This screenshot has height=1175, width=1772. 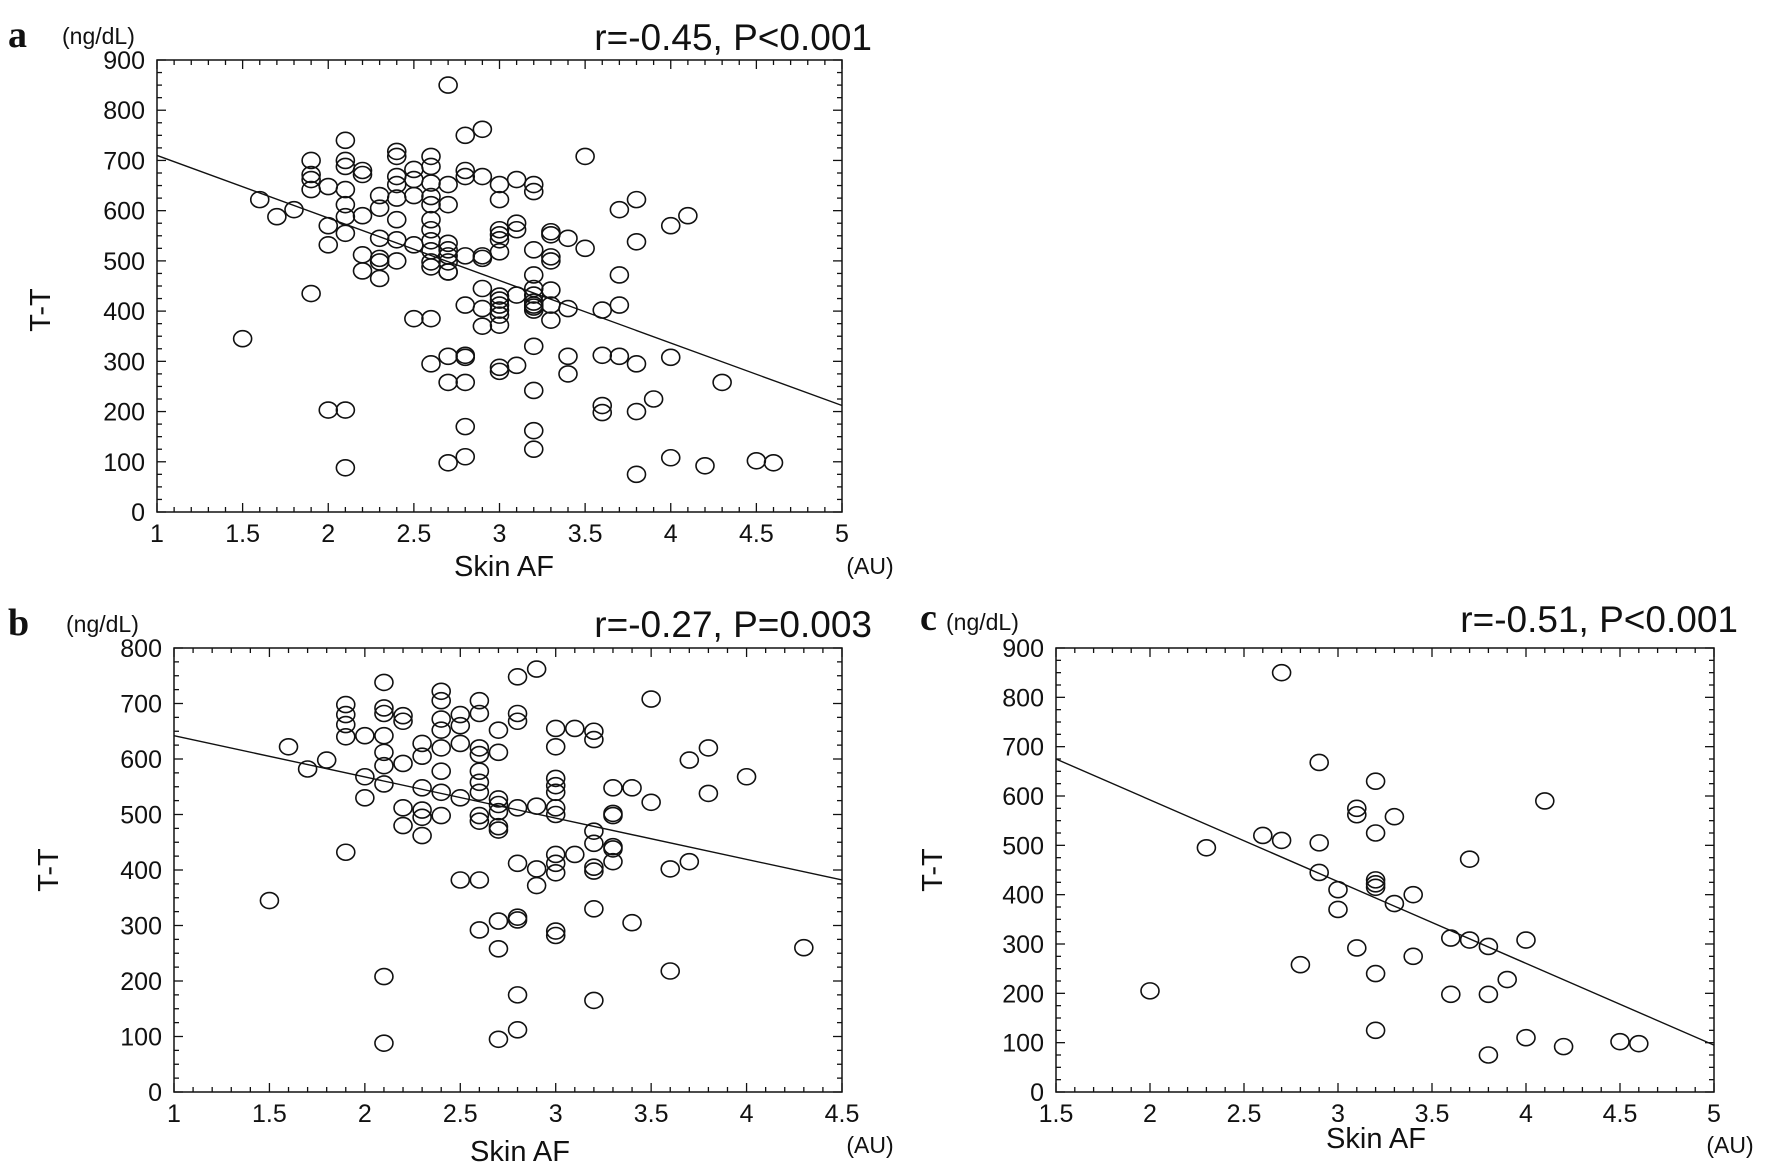 I want to click on x-tick-label: 2, so click(x=365, y=1114).